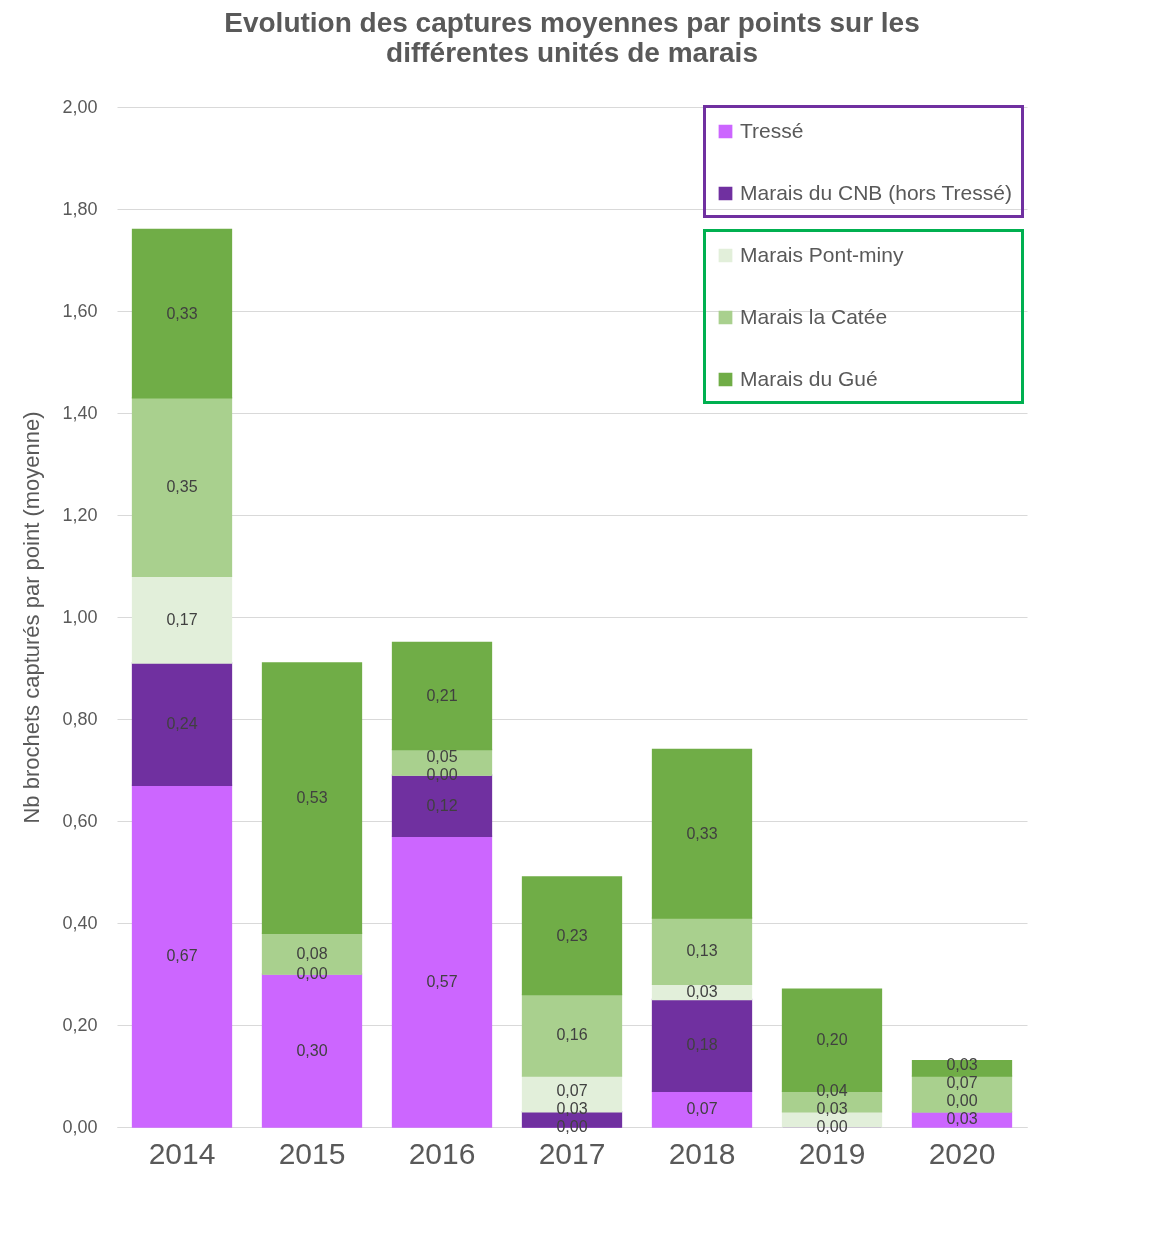 This screenshot has width=1161, height=1246. Describe the element at coordinates (442, 757) in the screenshot. I see `data-label: 0,05` at that location.